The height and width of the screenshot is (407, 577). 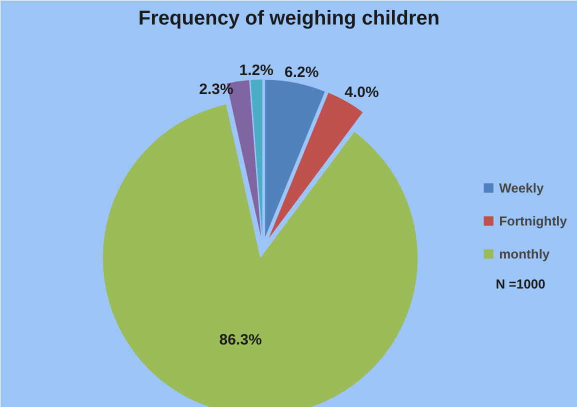 What do you see at coordinates (521, 284) in the screenshot?
I see `text: N =1000` at bounding box center [521, 284].